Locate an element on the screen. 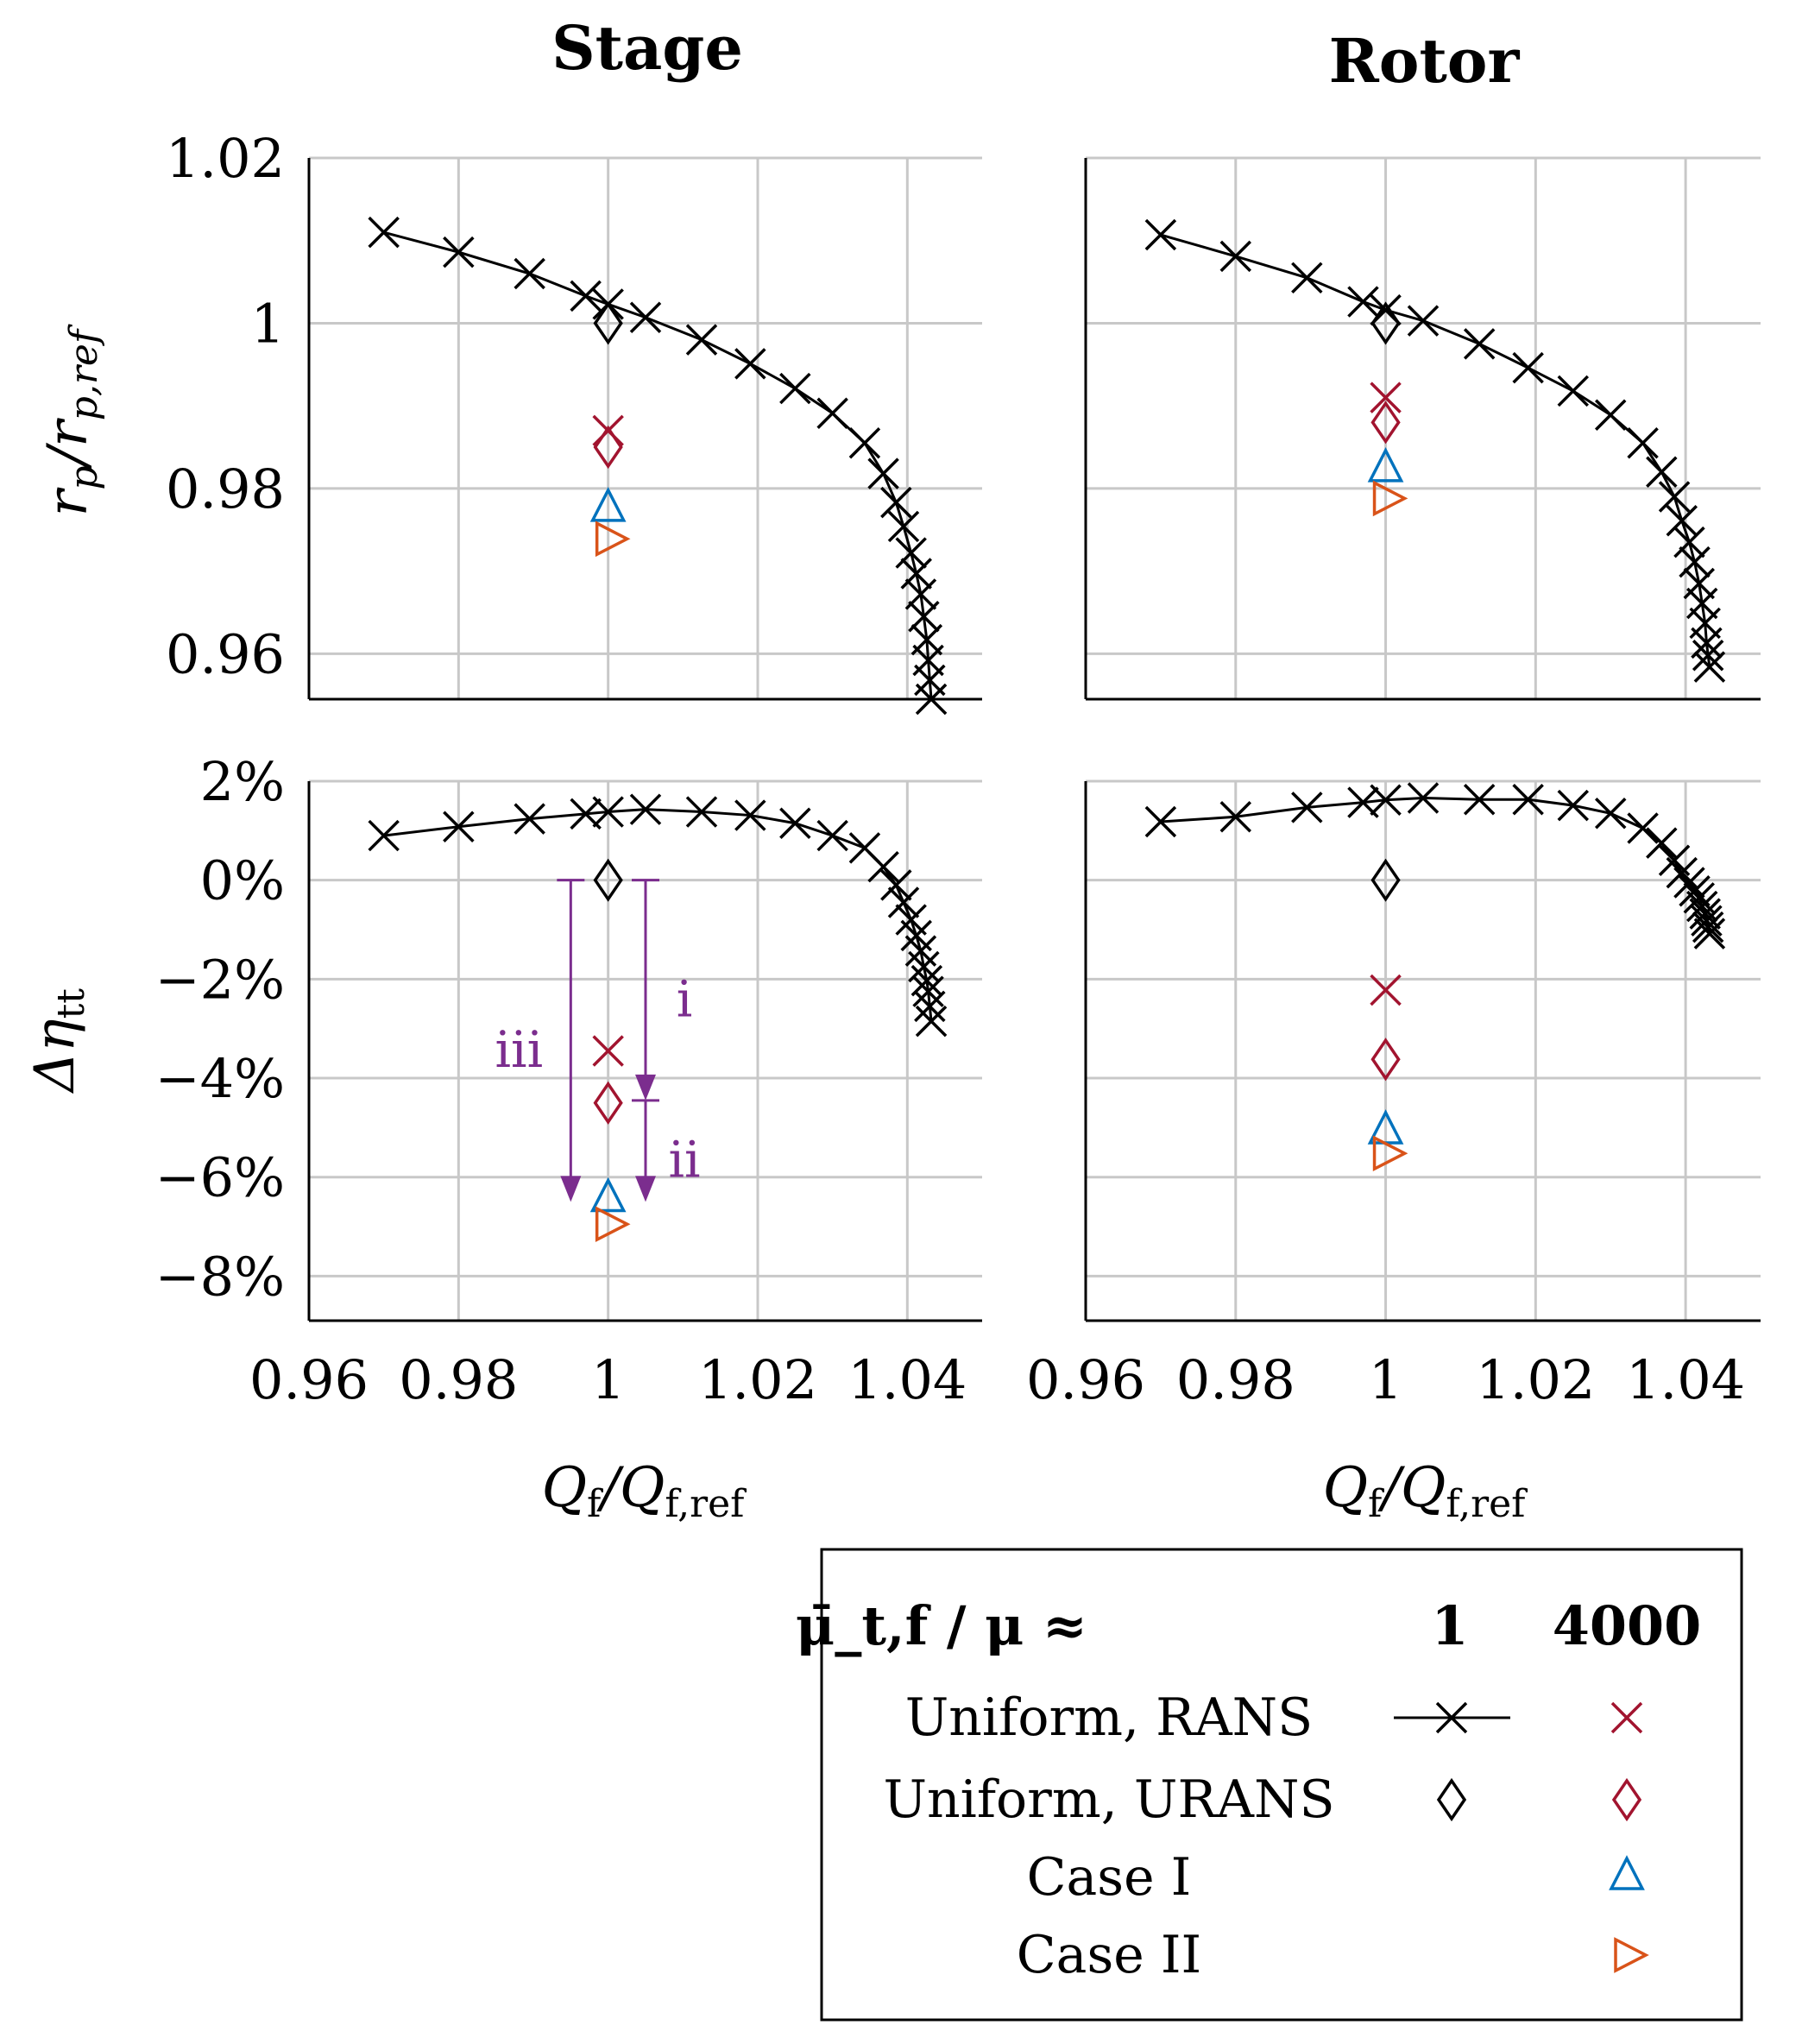 This screenshot has width=1802, height=2044. legend-col-1: 1 is located at coordinates (1449, 1625).